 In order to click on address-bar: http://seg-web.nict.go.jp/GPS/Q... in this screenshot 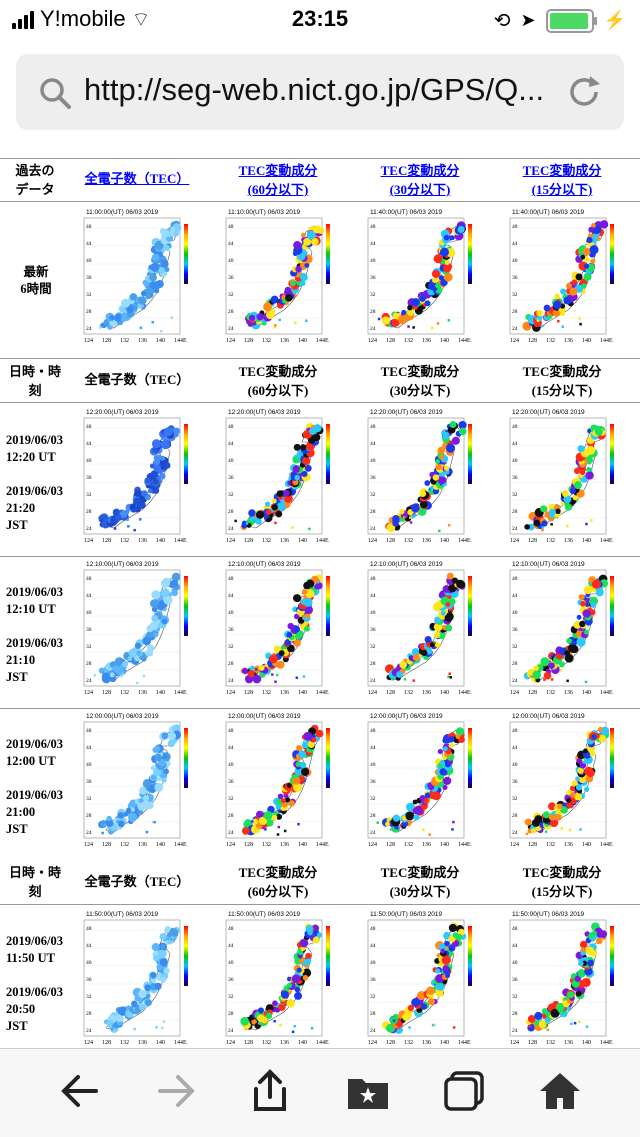, I will do `click(320, 92)`.